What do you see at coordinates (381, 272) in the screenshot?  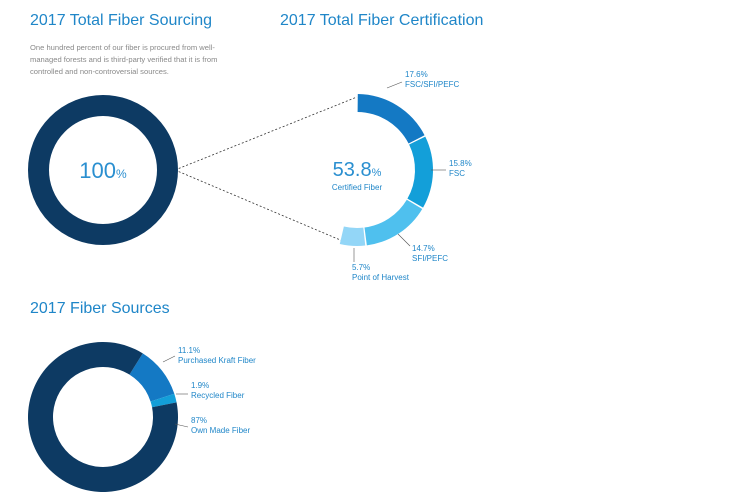 I see `label-point-of-harvest: 5.7% Point of Harvest` at bounding box center [381, 272].